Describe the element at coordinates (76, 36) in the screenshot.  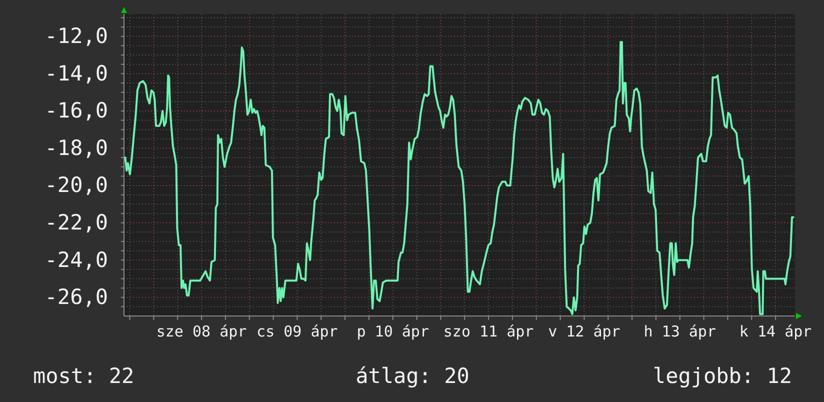
I see `y-tick-label: -12,0` at that location.